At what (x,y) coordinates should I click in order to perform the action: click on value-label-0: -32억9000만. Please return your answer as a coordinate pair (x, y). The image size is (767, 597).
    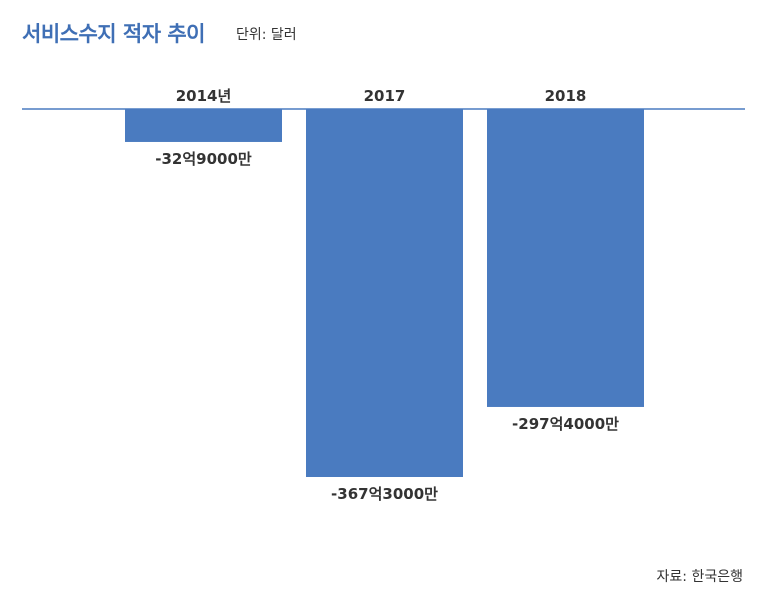
    Looking at the image, I should click on (203, 159).